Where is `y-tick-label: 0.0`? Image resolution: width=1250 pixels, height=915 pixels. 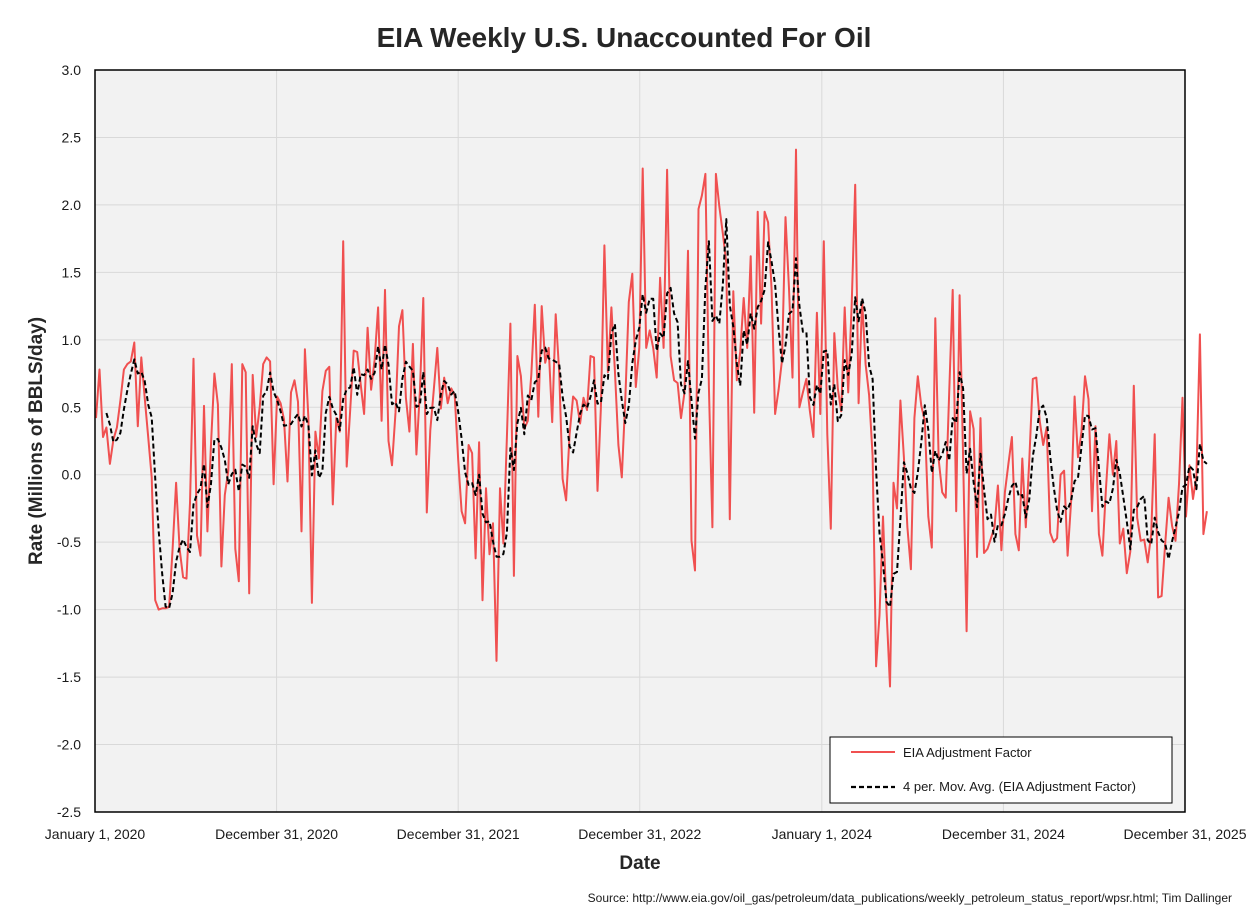 y-tick-label: 0.0 is located at coordinates (72, 475).